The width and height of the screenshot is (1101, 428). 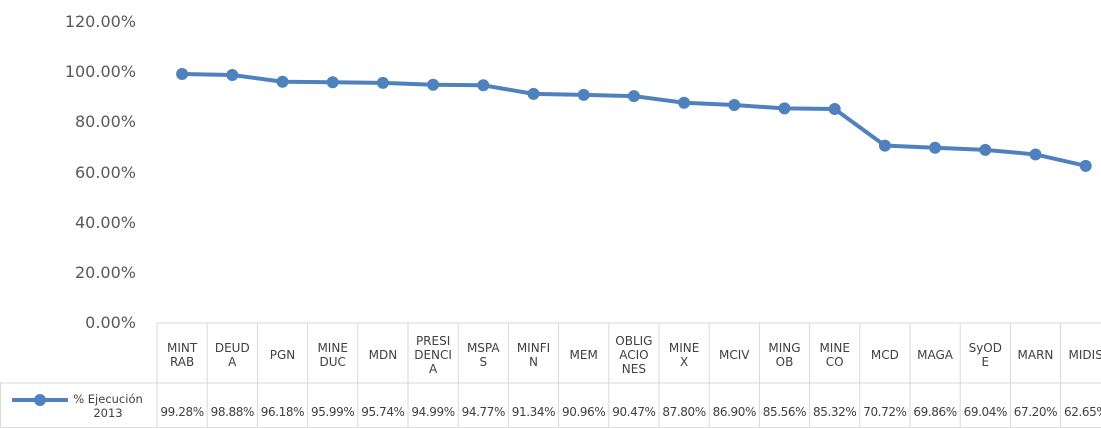 What do you see at coordinates (100, 21) in the screenshot?
I see `y-tick-label: 120.00%` at bounding box center [100, 21].